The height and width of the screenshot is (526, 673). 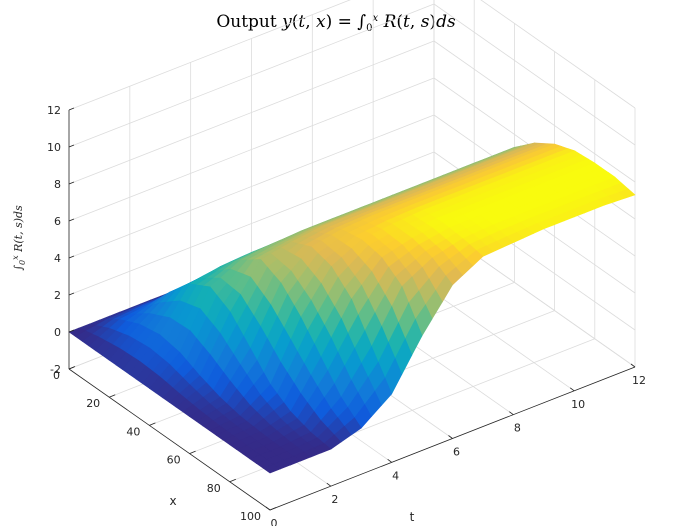 What do you see at coordinates (54, 110) in the screenshot?
I see `z-tick-label: 12` at bounding box center [54, 110].